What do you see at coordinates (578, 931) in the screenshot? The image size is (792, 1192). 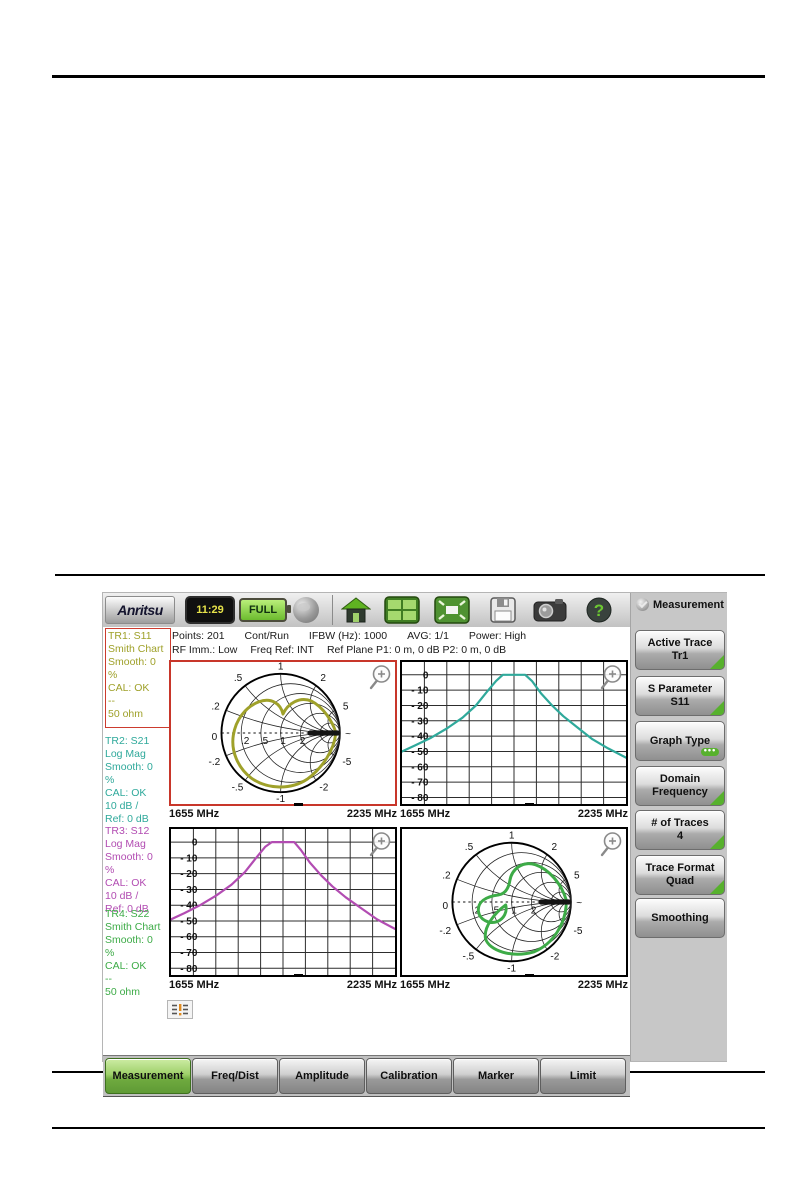 I see `svg-text: -5` at bounding box center [578, 931].